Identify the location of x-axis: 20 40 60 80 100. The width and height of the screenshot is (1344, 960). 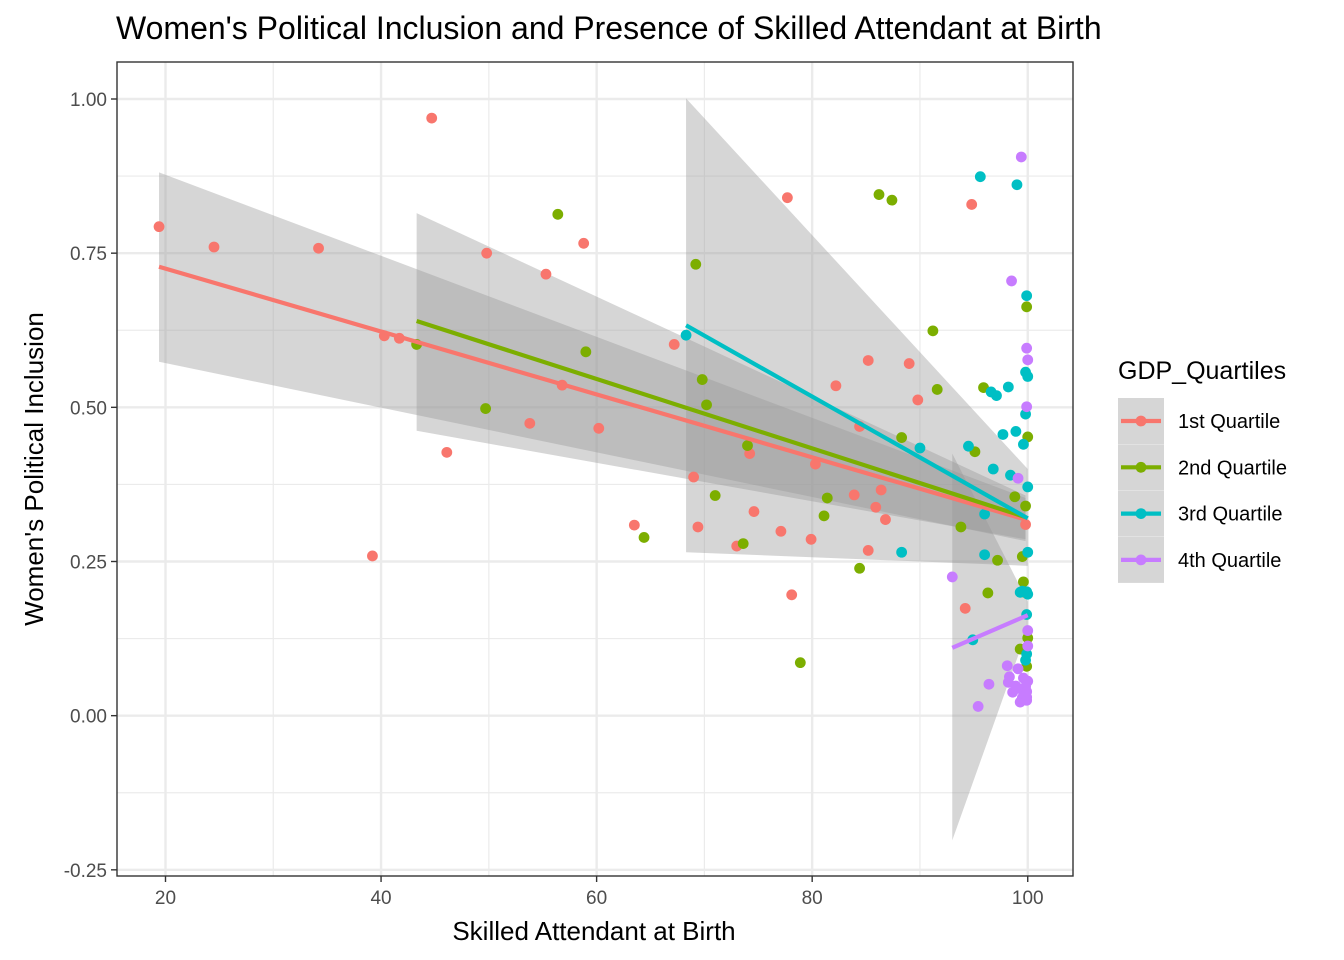
(599, 892).